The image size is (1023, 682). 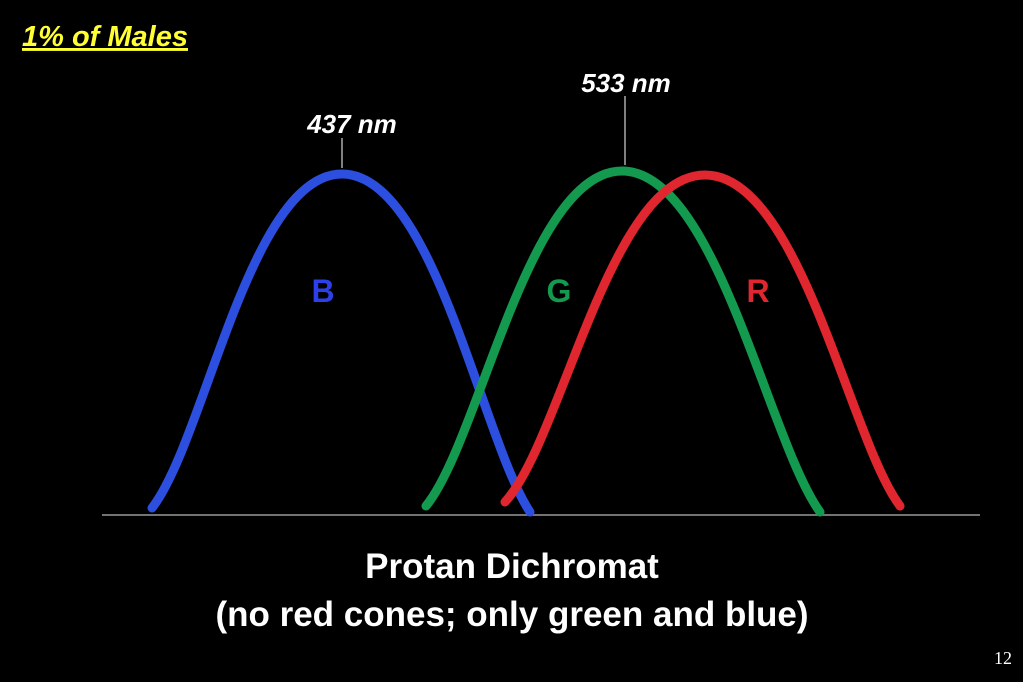 I want to click on curve-label: R, so click(x=757, y=291).